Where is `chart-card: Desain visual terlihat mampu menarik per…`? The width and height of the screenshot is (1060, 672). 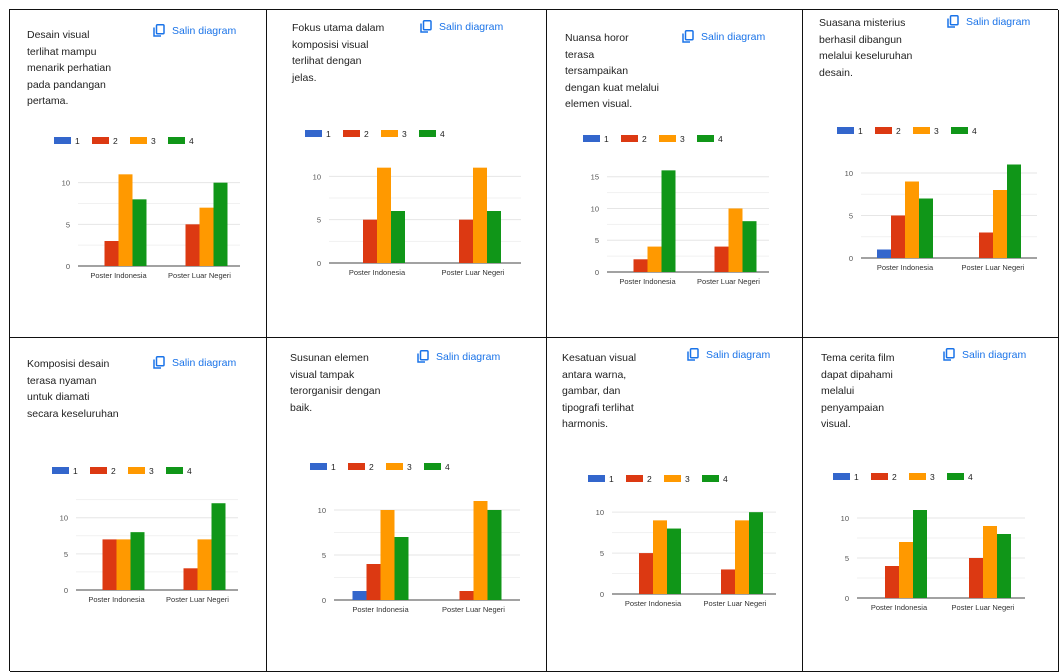 chart-card: Desain visual terlihat mampu menarik per… is located at coordinates (138, 174).